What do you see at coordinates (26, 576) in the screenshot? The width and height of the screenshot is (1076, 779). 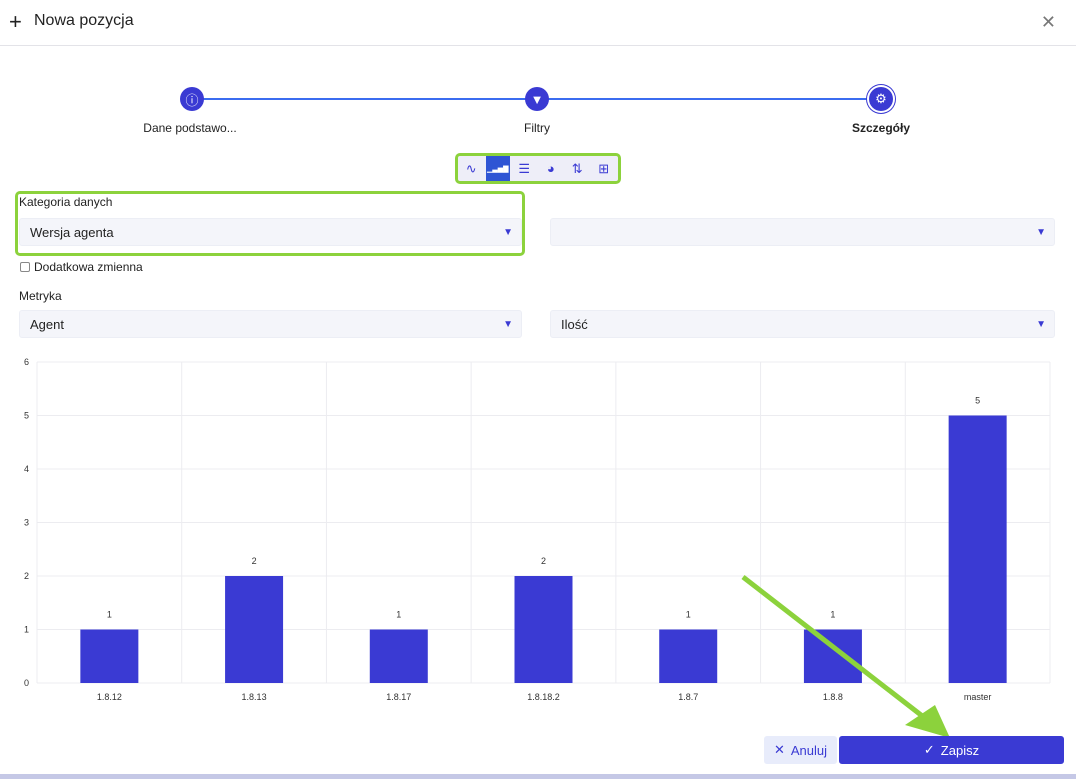 I see `y-tick-label: 2` at bounding box center [26, 576].